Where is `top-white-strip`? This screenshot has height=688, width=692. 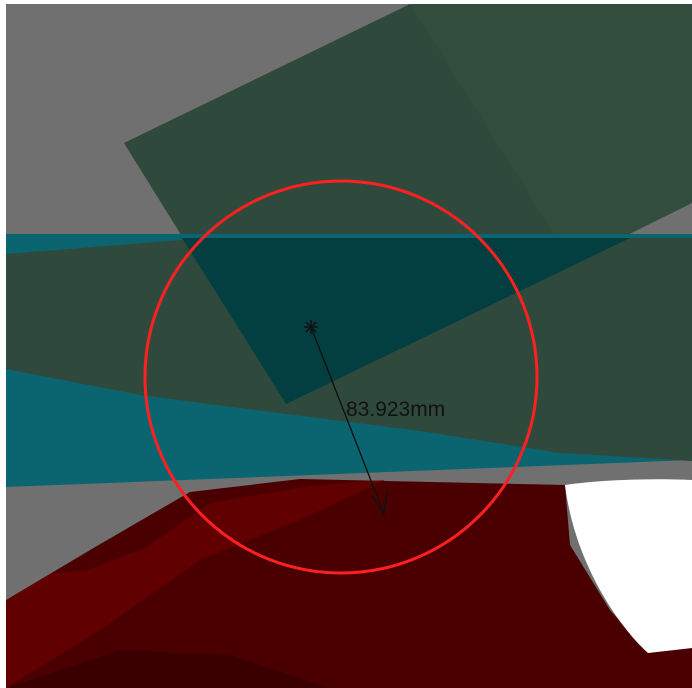 top-white-strip is located at coordinates (346, 2).